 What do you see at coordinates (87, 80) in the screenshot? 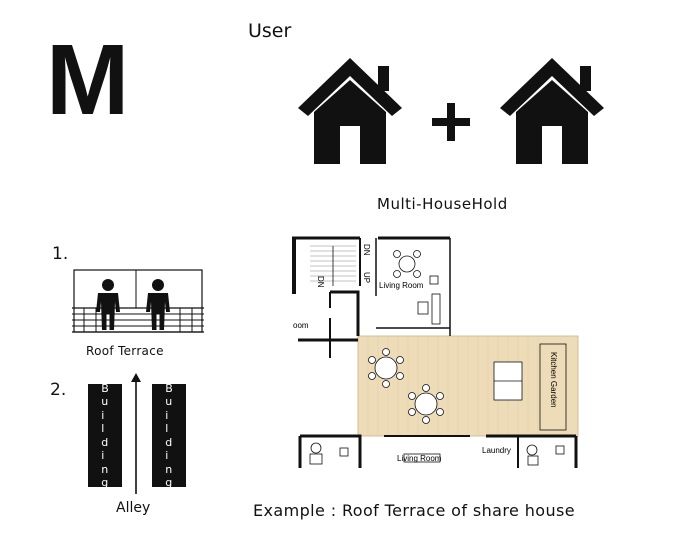
I see `logo-letter: M` at bounding box center [87, 80].